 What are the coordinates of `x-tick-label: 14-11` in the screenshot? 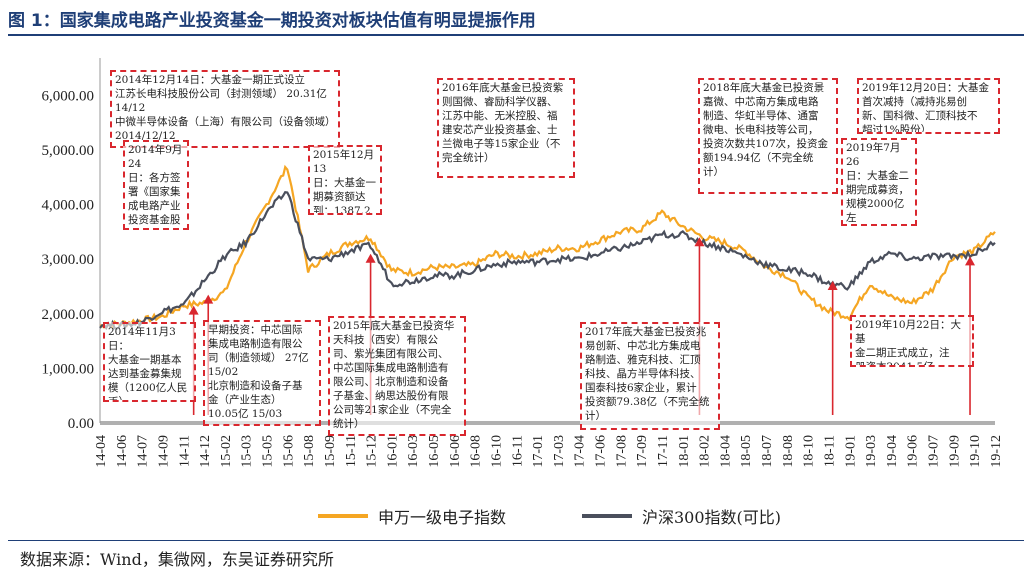 It's located at (184, 451).